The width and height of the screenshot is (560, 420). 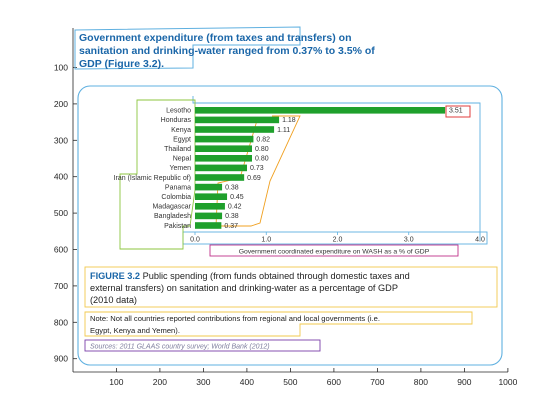 I want to click on value-label: 0.42, so click(x=235, y=207).